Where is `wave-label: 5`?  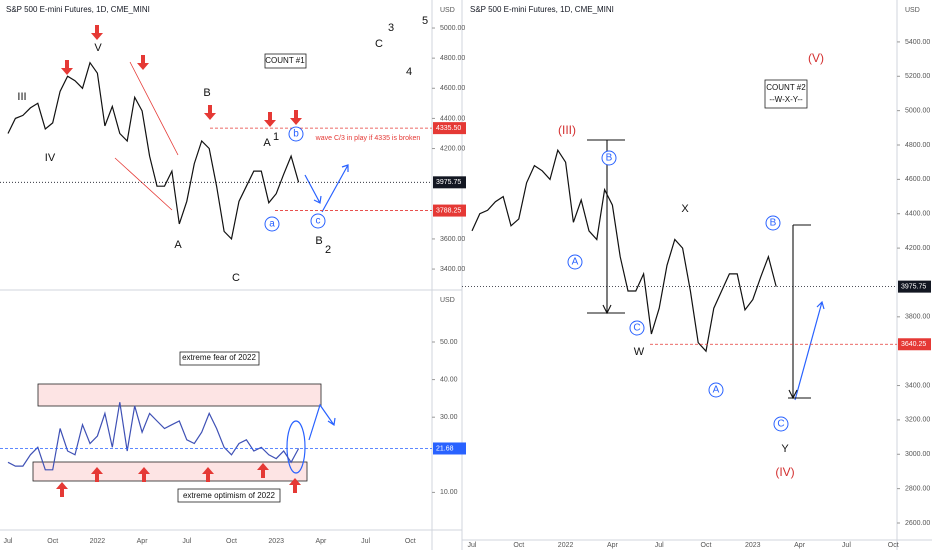 wave-label: 5 is located at coordinates (425, 21).